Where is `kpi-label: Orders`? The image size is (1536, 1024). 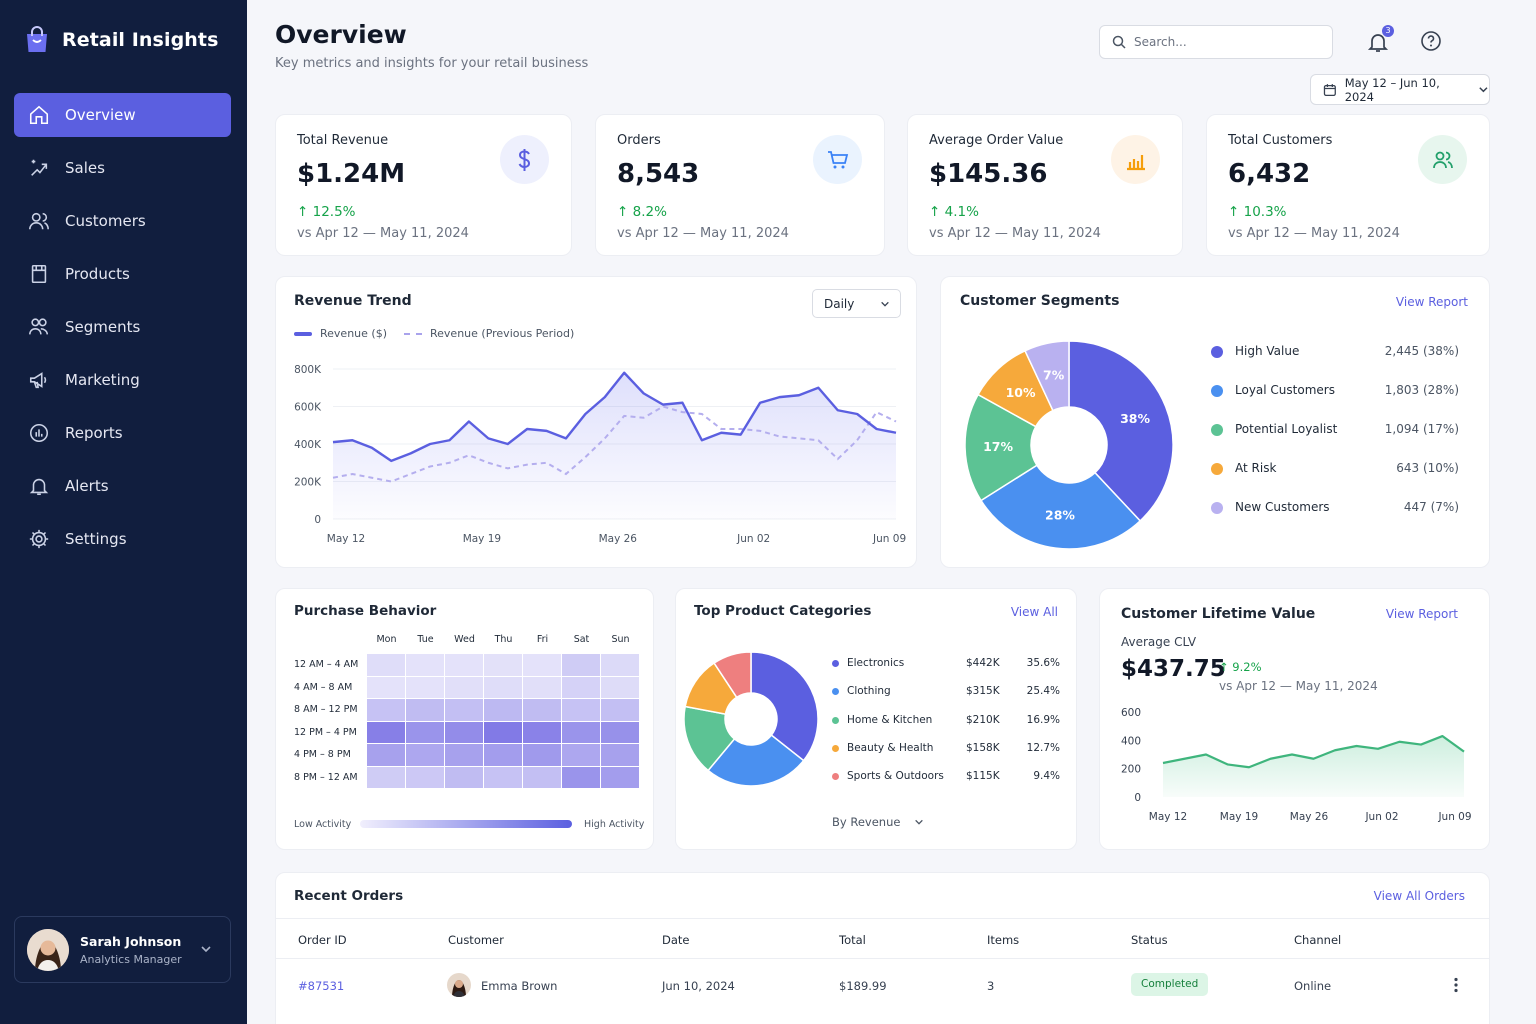
kpi-label: Orders is located at coordinates (639, 140).